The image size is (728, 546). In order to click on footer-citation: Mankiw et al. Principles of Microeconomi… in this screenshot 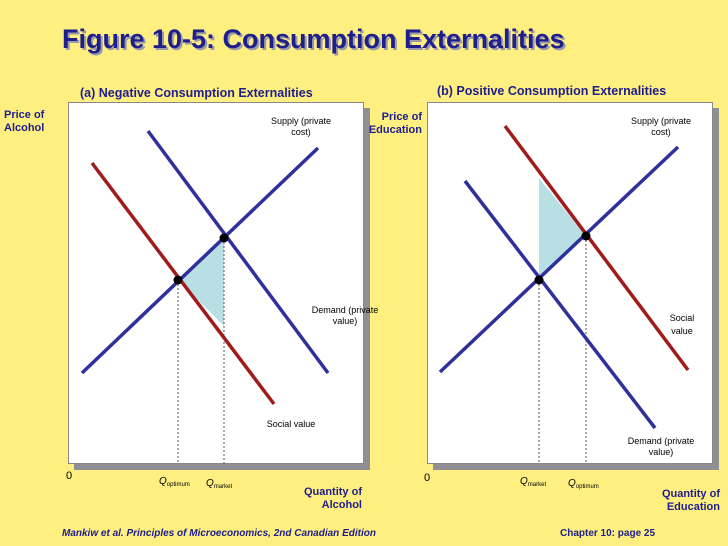, I will do `click(219, 533)`.